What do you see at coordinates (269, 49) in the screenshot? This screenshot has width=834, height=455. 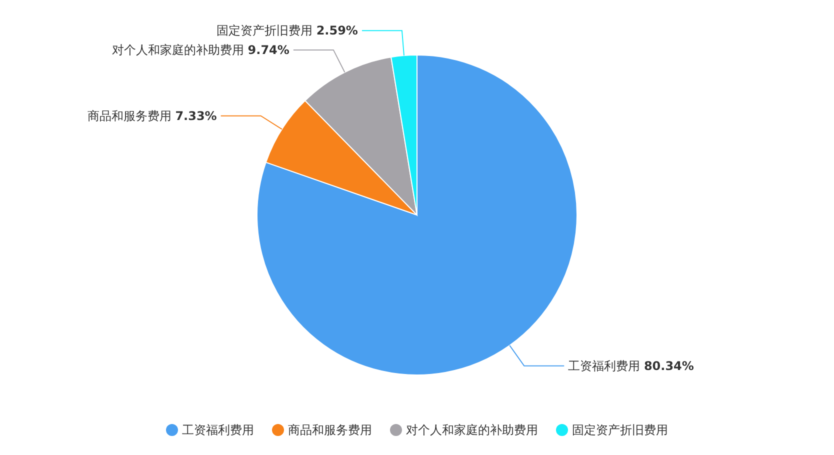 I see `data-label: 9.74%` at bounding box center [269, 49].